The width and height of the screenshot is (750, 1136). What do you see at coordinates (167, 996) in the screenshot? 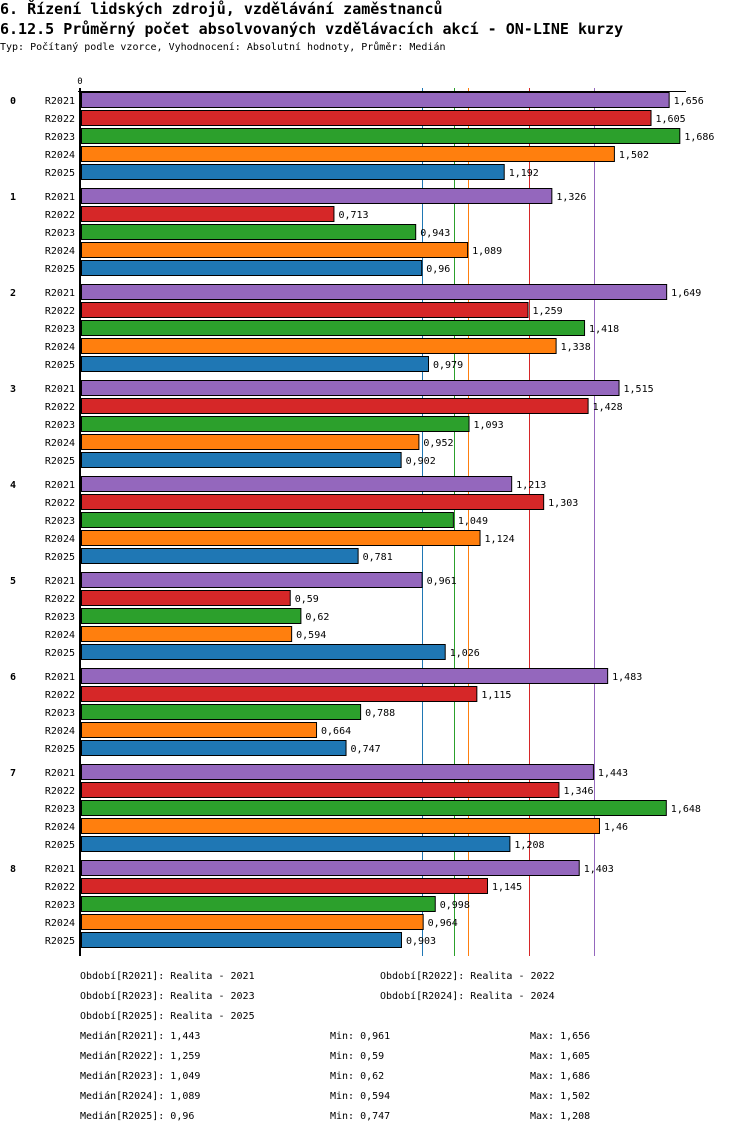
I see `legend-period: Období[R2023]: Realita - 2023` at bounding box center [167, 996].